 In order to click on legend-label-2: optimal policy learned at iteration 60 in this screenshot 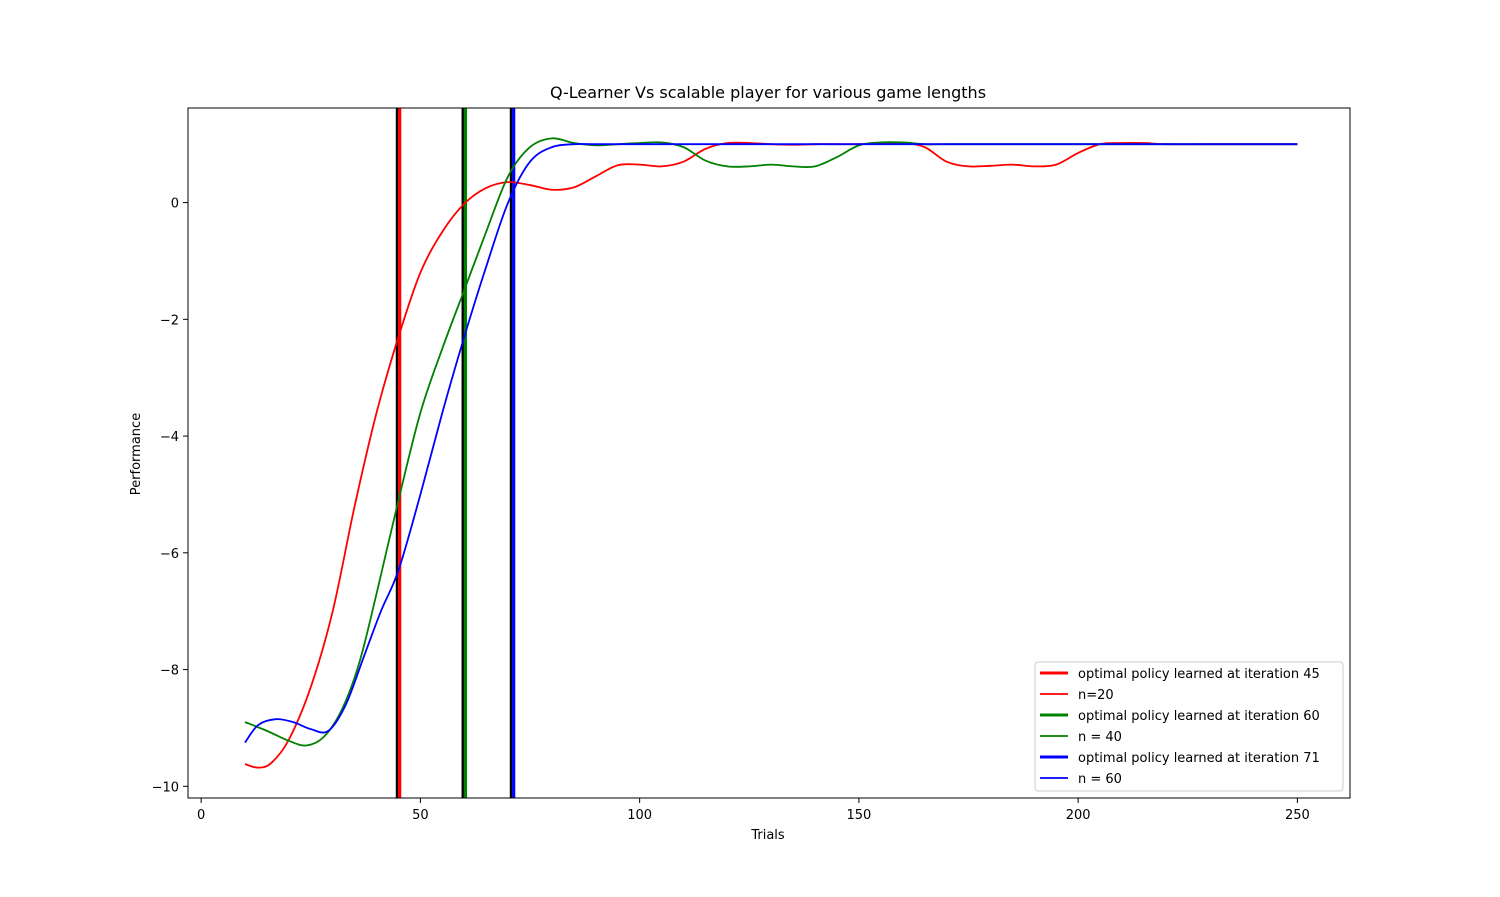, I will do `click(1199, 716)`.